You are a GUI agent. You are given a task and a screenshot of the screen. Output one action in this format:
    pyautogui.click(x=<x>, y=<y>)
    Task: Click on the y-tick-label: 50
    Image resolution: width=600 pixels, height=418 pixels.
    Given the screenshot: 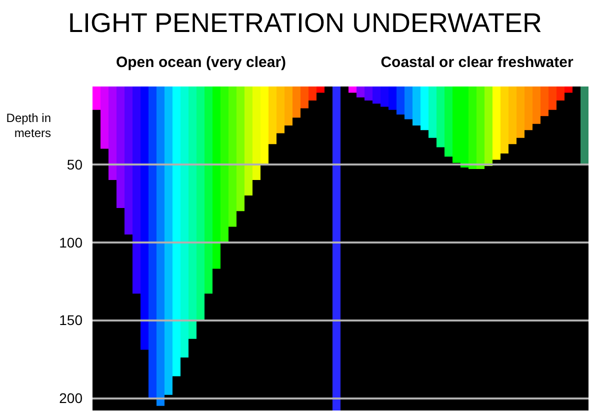 What is the action you would take?
    pyautogui.click(x=74, y=164)
    